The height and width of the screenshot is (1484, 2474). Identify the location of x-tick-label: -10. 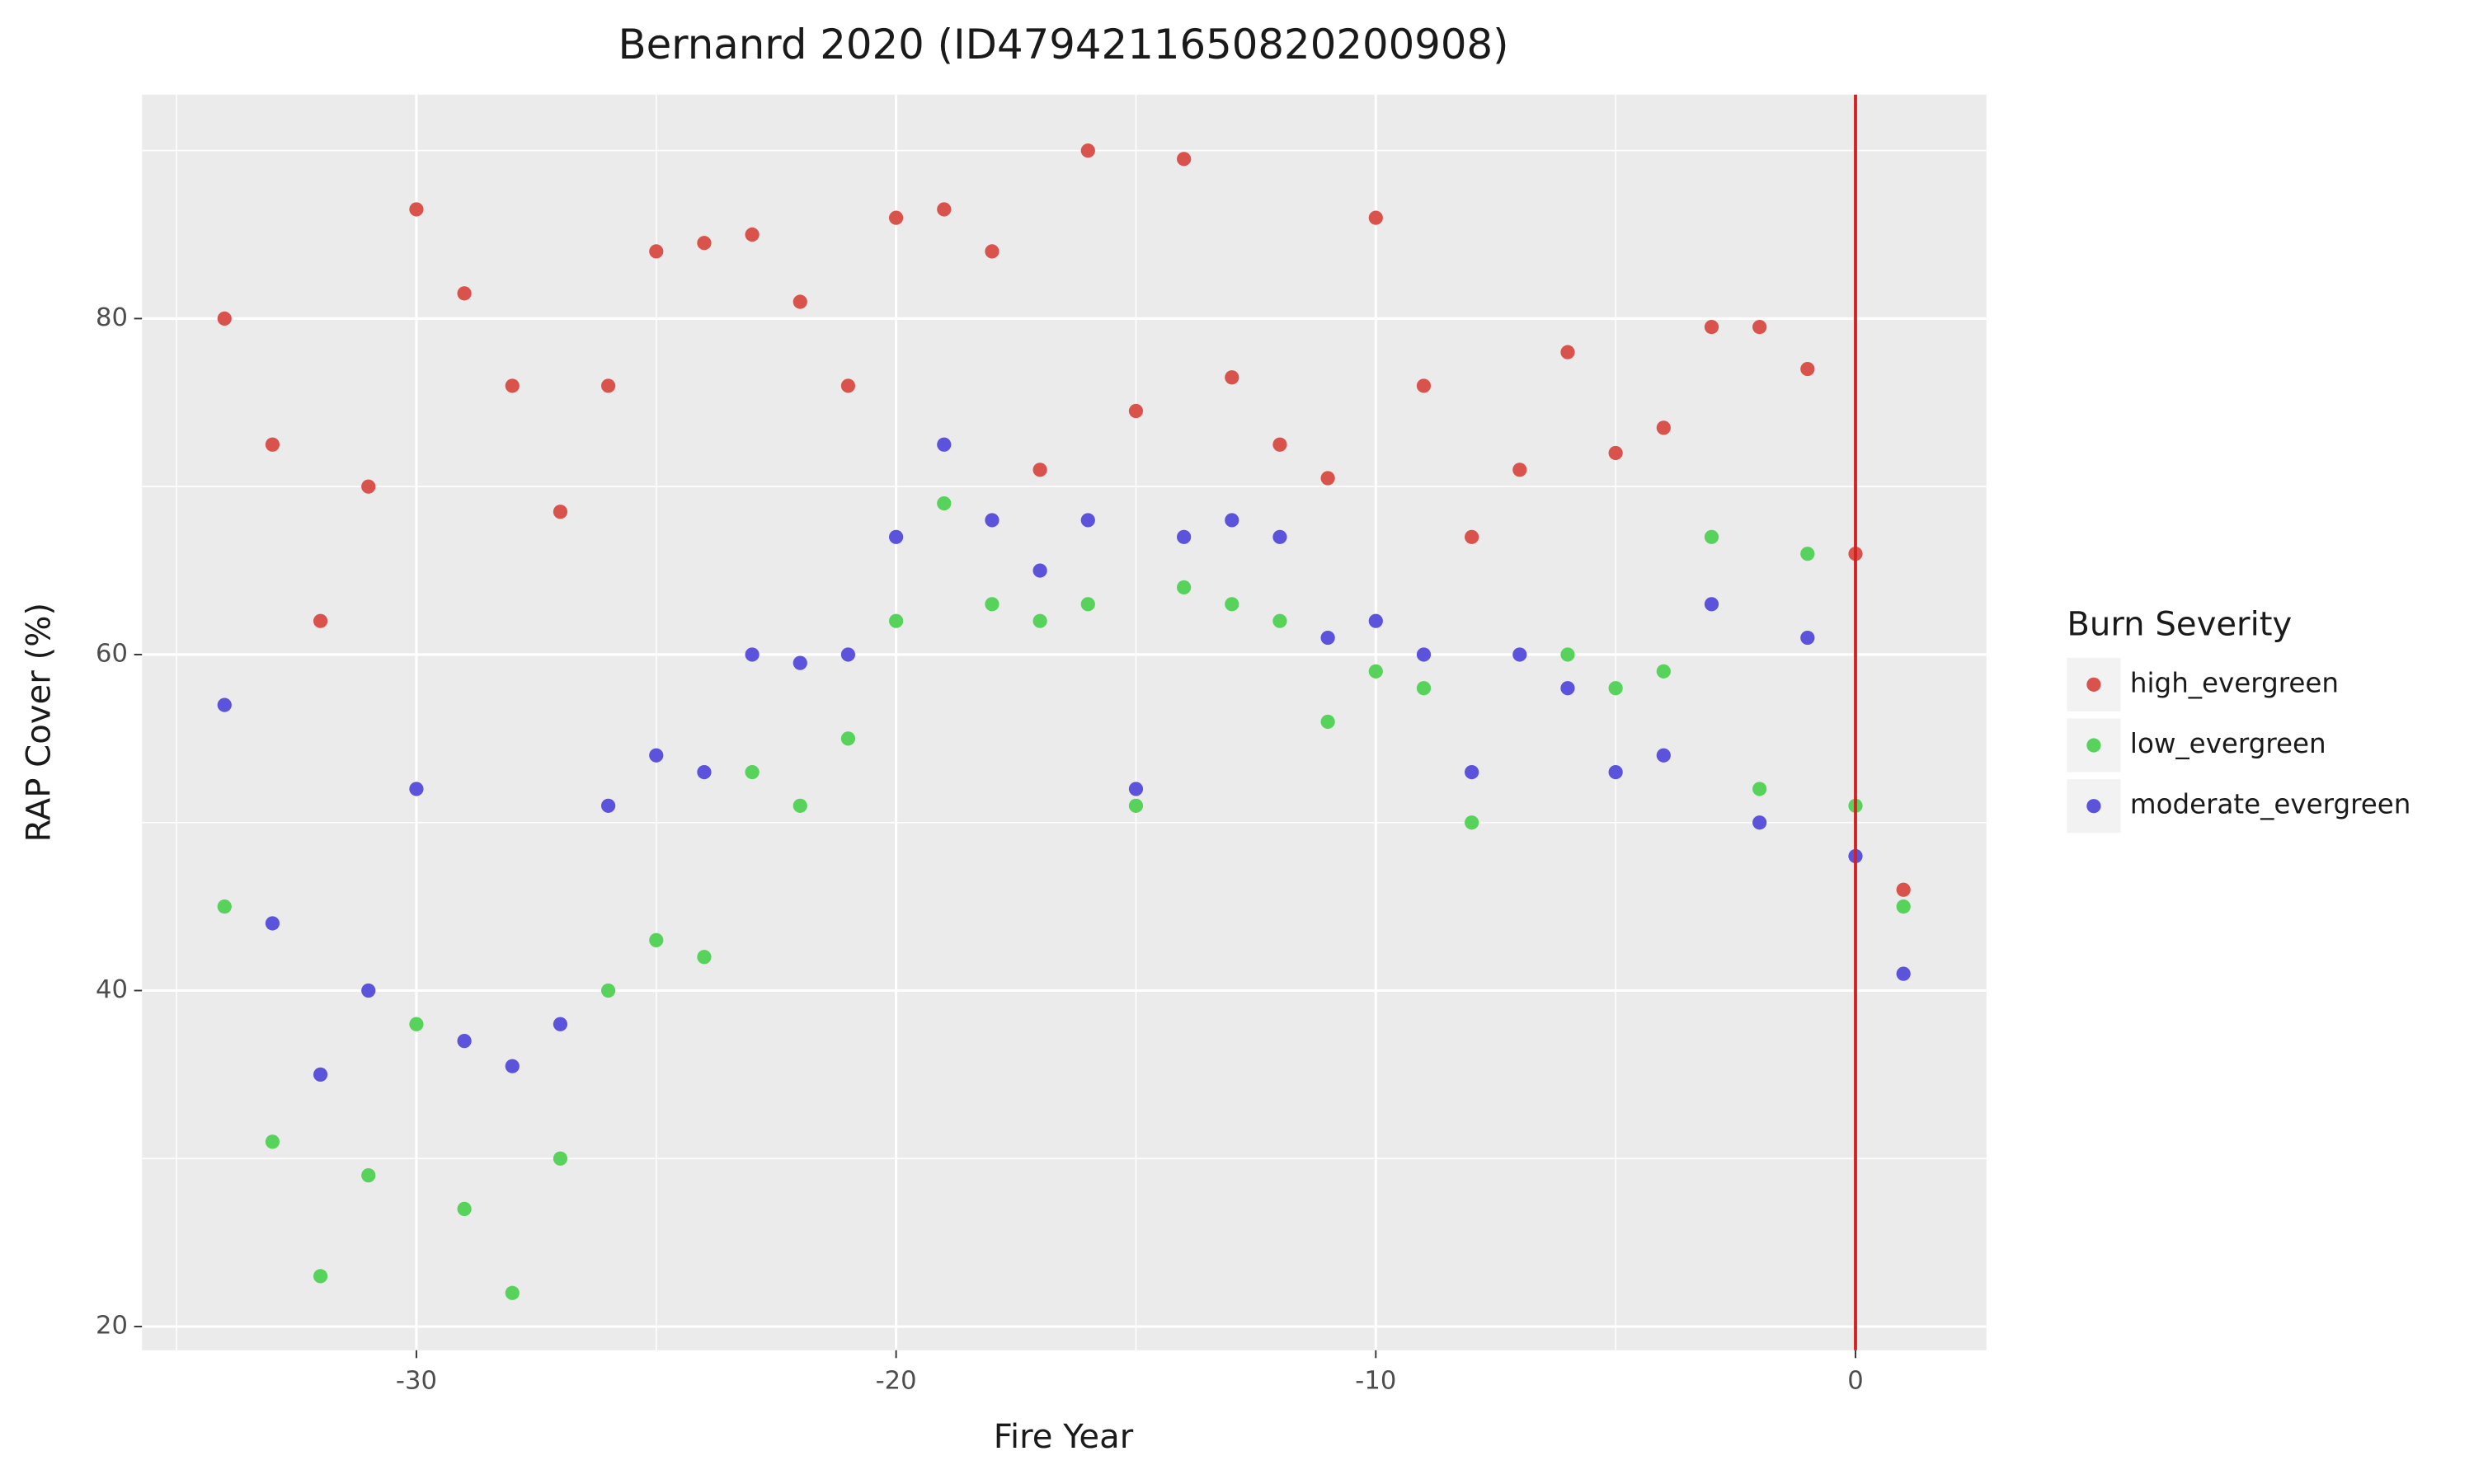
(1375, 1381).